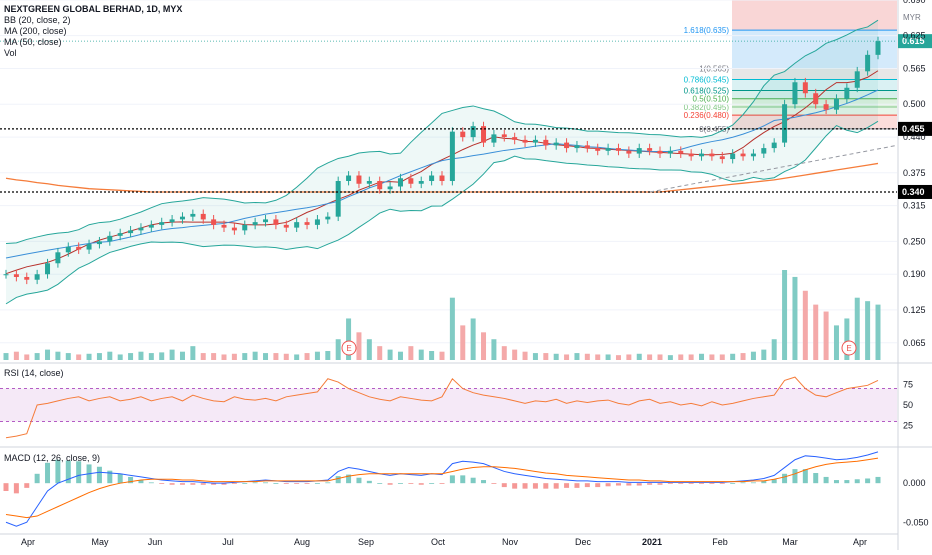  I want to click on earnings-marker, so click(349, 348).